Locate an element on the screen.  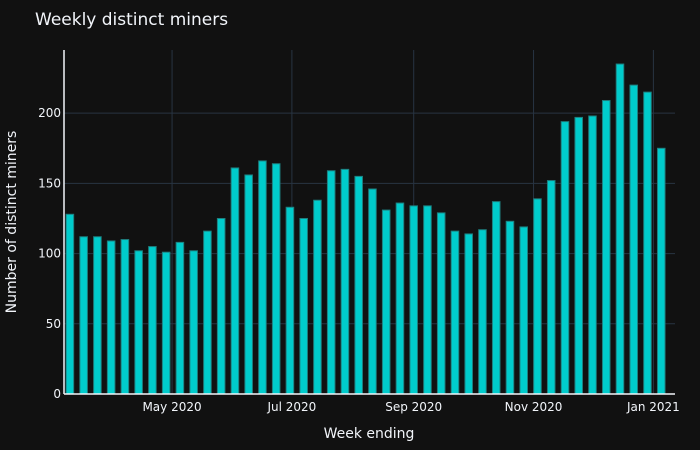
x-tick-label: Jan 2021 is located at coordinates (653, 407).